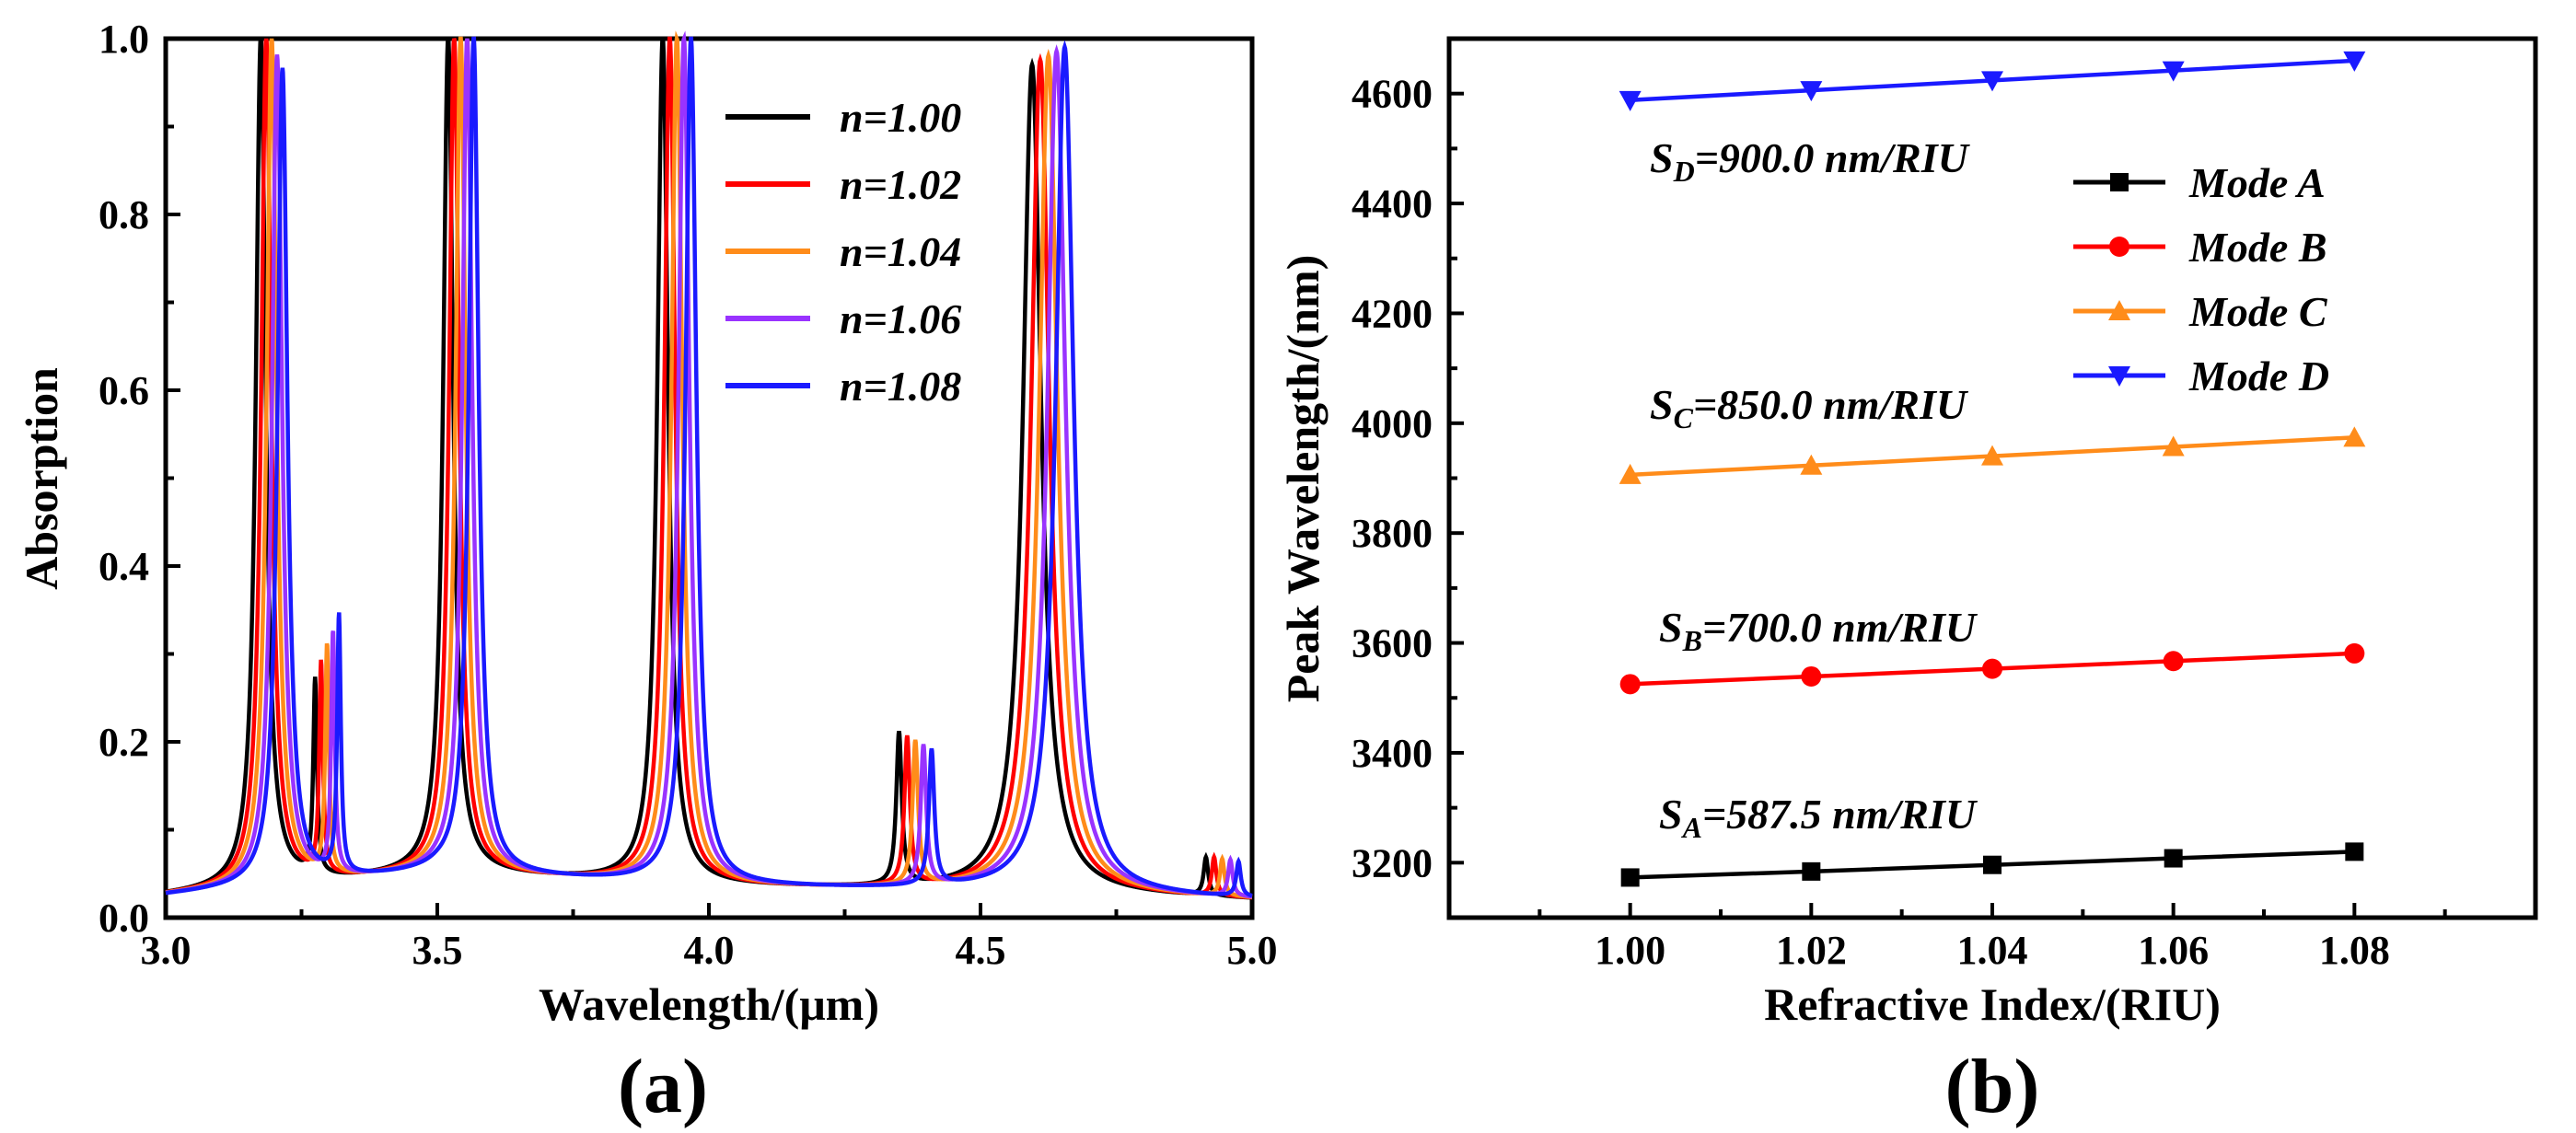 Image resolution: width=2576 pixels, height=1133 pixels. I want to click on legend-a-label-3: n=1.06, so click(900, 319).